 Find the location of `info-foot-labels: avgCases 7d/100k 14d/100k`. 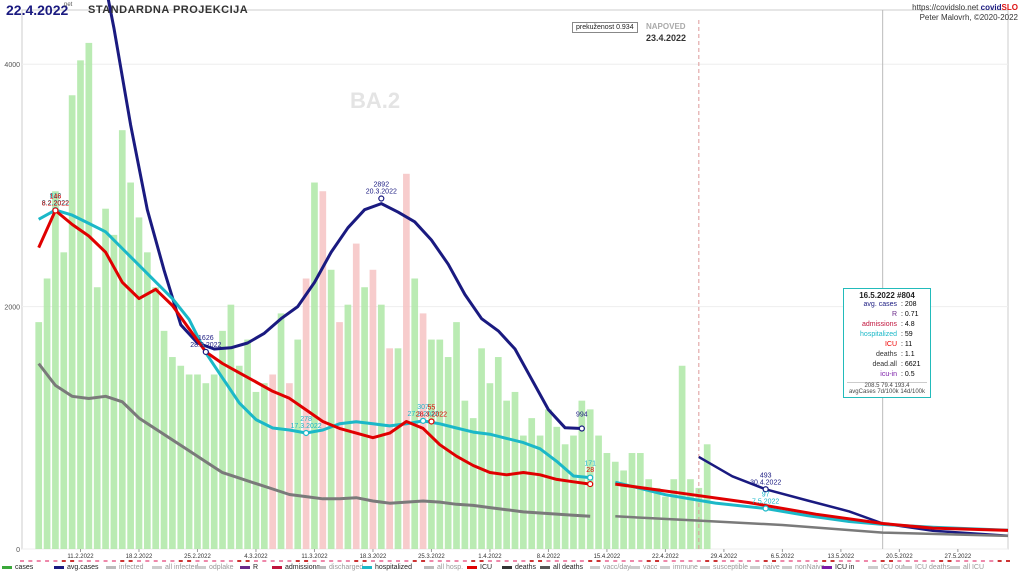

info-foot-labels: avgCases 7d/100k 14d/100k is located at coordinates (887, 392).